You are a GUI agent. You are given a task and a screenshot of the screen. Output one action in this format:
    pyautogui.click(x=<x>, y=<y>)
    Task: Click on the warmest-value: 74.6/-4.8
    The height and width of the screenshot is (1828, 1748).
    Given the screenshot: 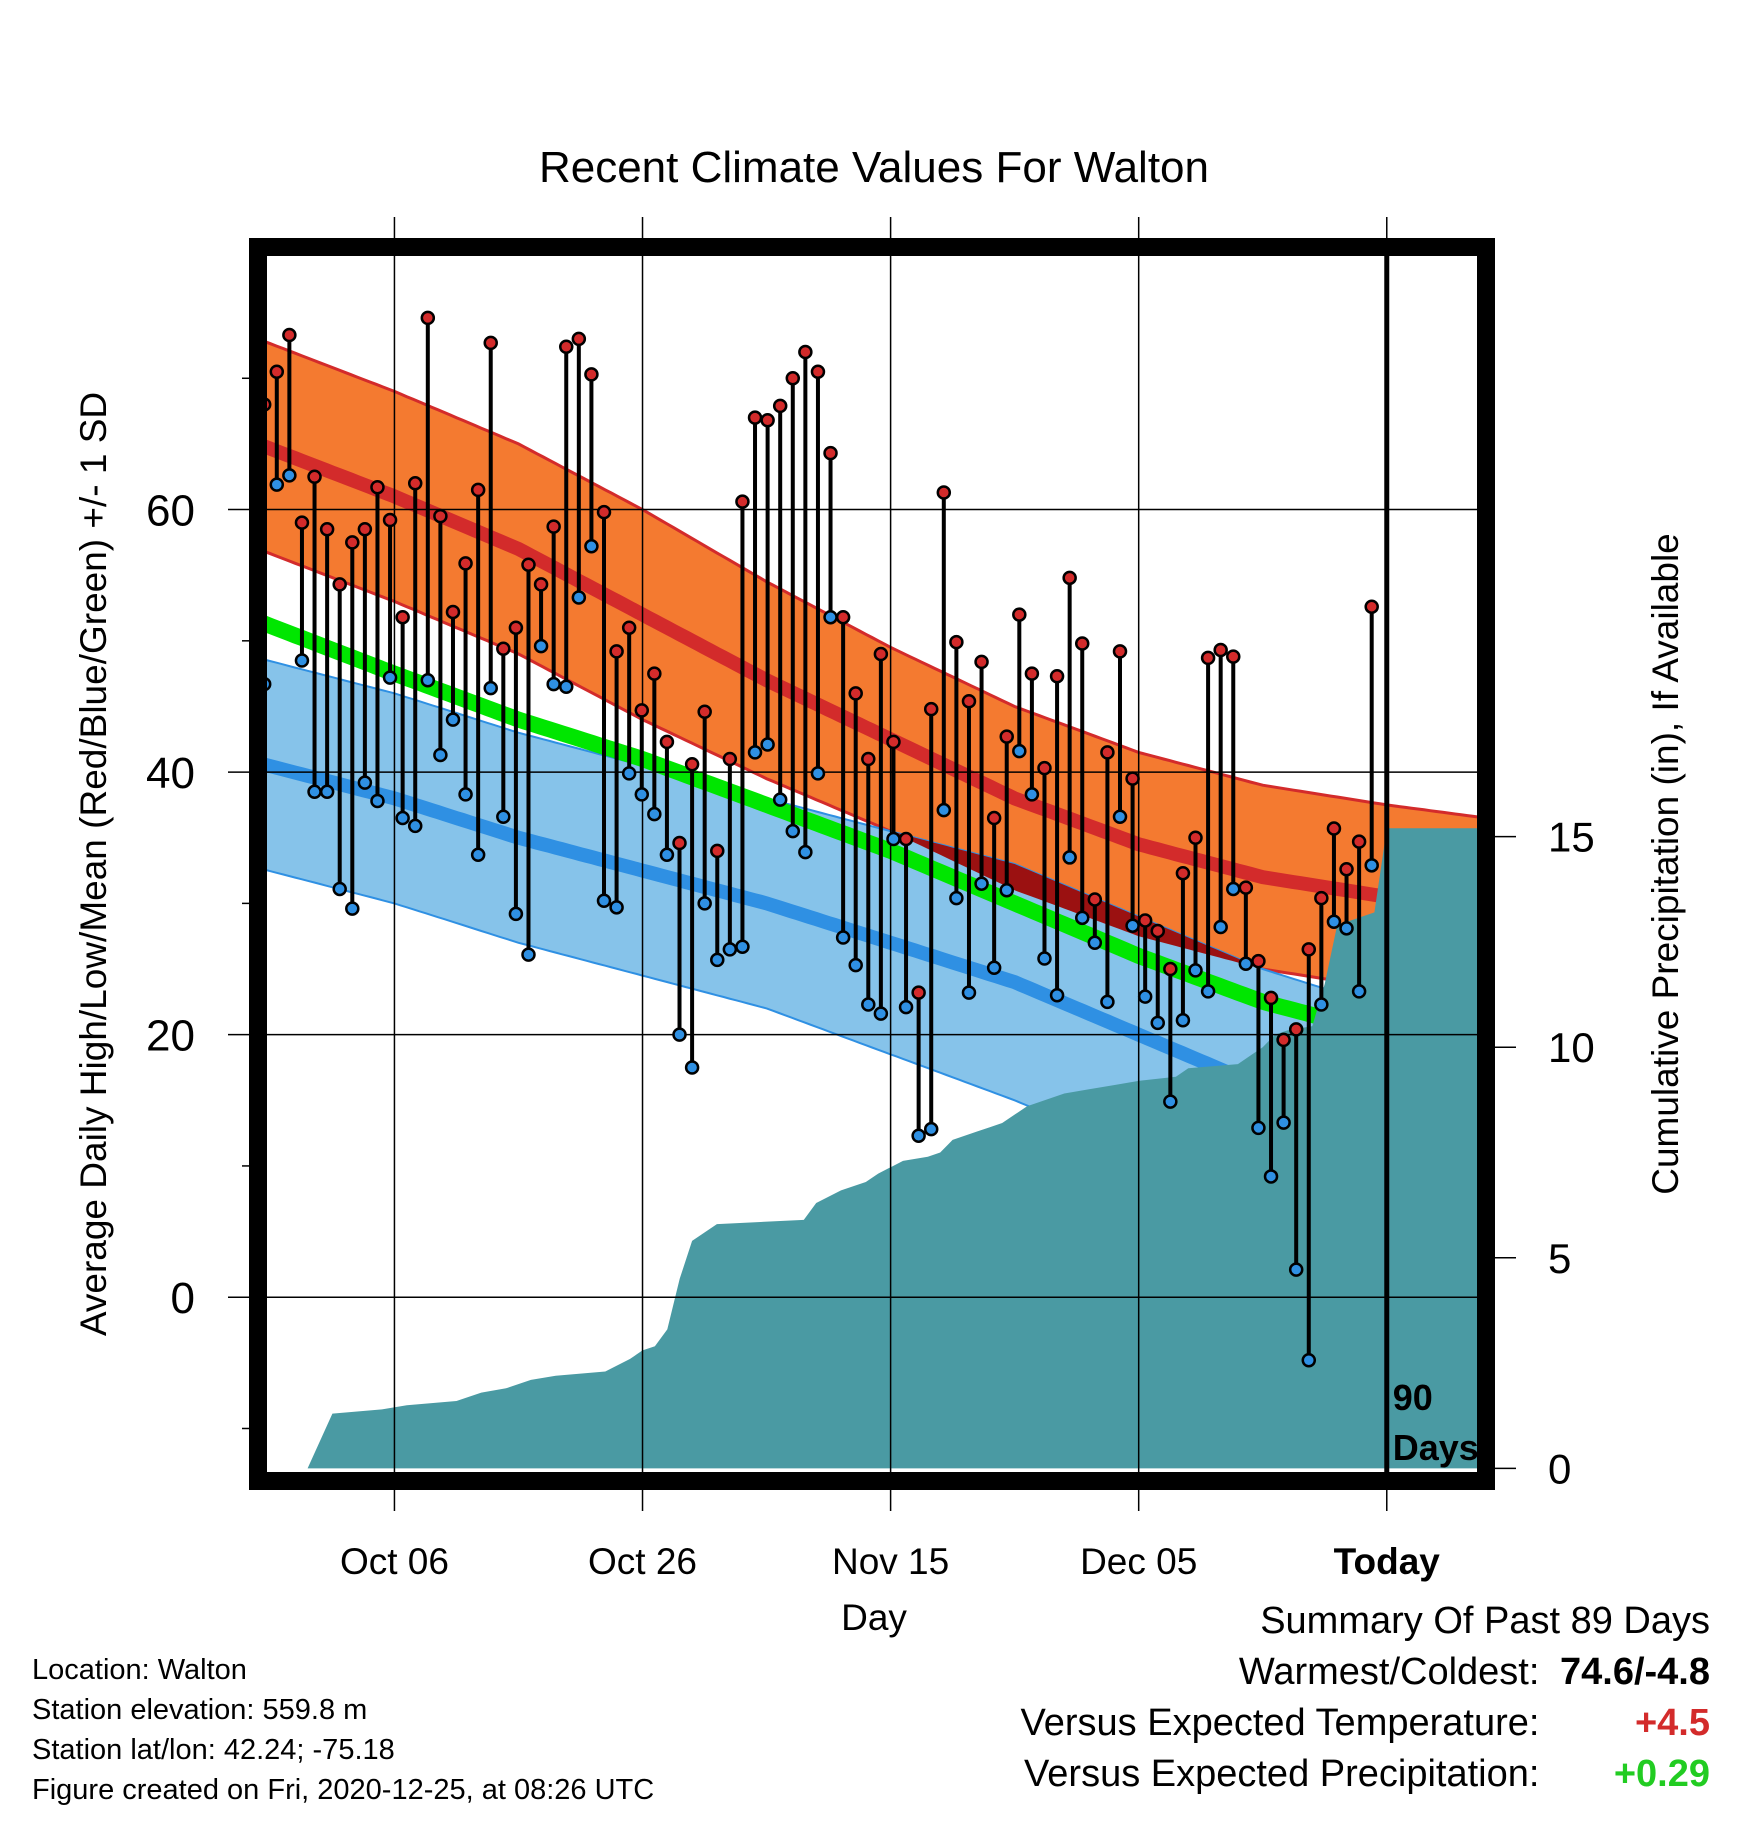 What is the action you would take?
    pyautogui.click(x=1635, y=1672)
    